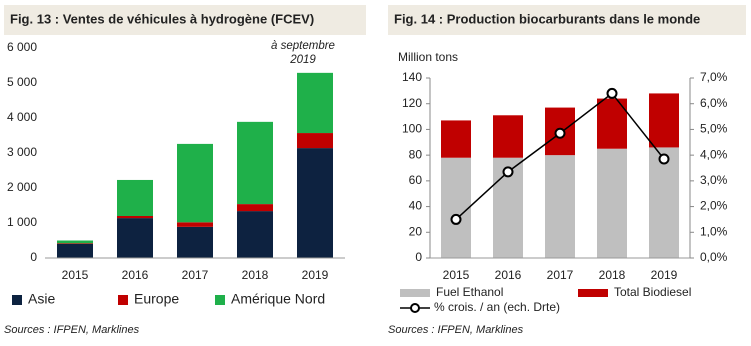 The height and width of the screenshot is (346, 751). Describe the element at coordinates (714, 77) in the screenshot. I see `y2-tick-label: 7,0%` at that location.